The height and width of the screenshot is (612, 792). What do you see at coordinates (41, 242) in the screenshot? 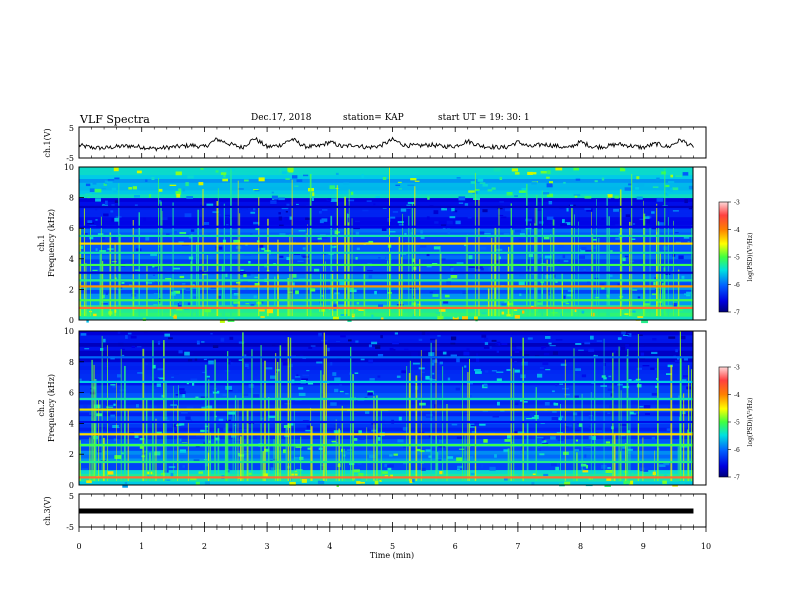
I see `ch1-spectrogram-ylabel-channel: ch.1` at bounding box center [41, 242].